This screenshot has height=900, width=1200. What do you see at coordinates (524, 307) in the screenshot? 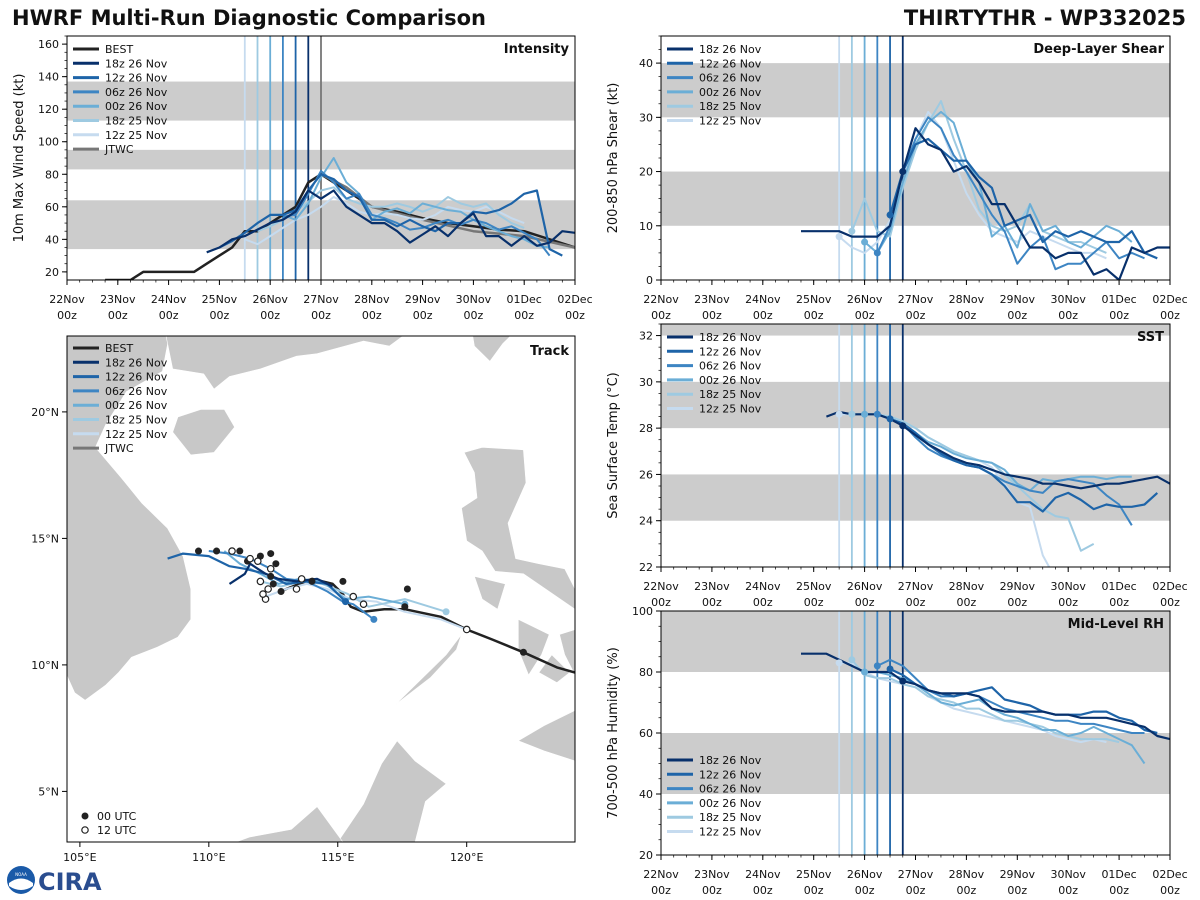
I see `intensity-xtick-label: 01Dec 00z` at bounding box center [524, 307].